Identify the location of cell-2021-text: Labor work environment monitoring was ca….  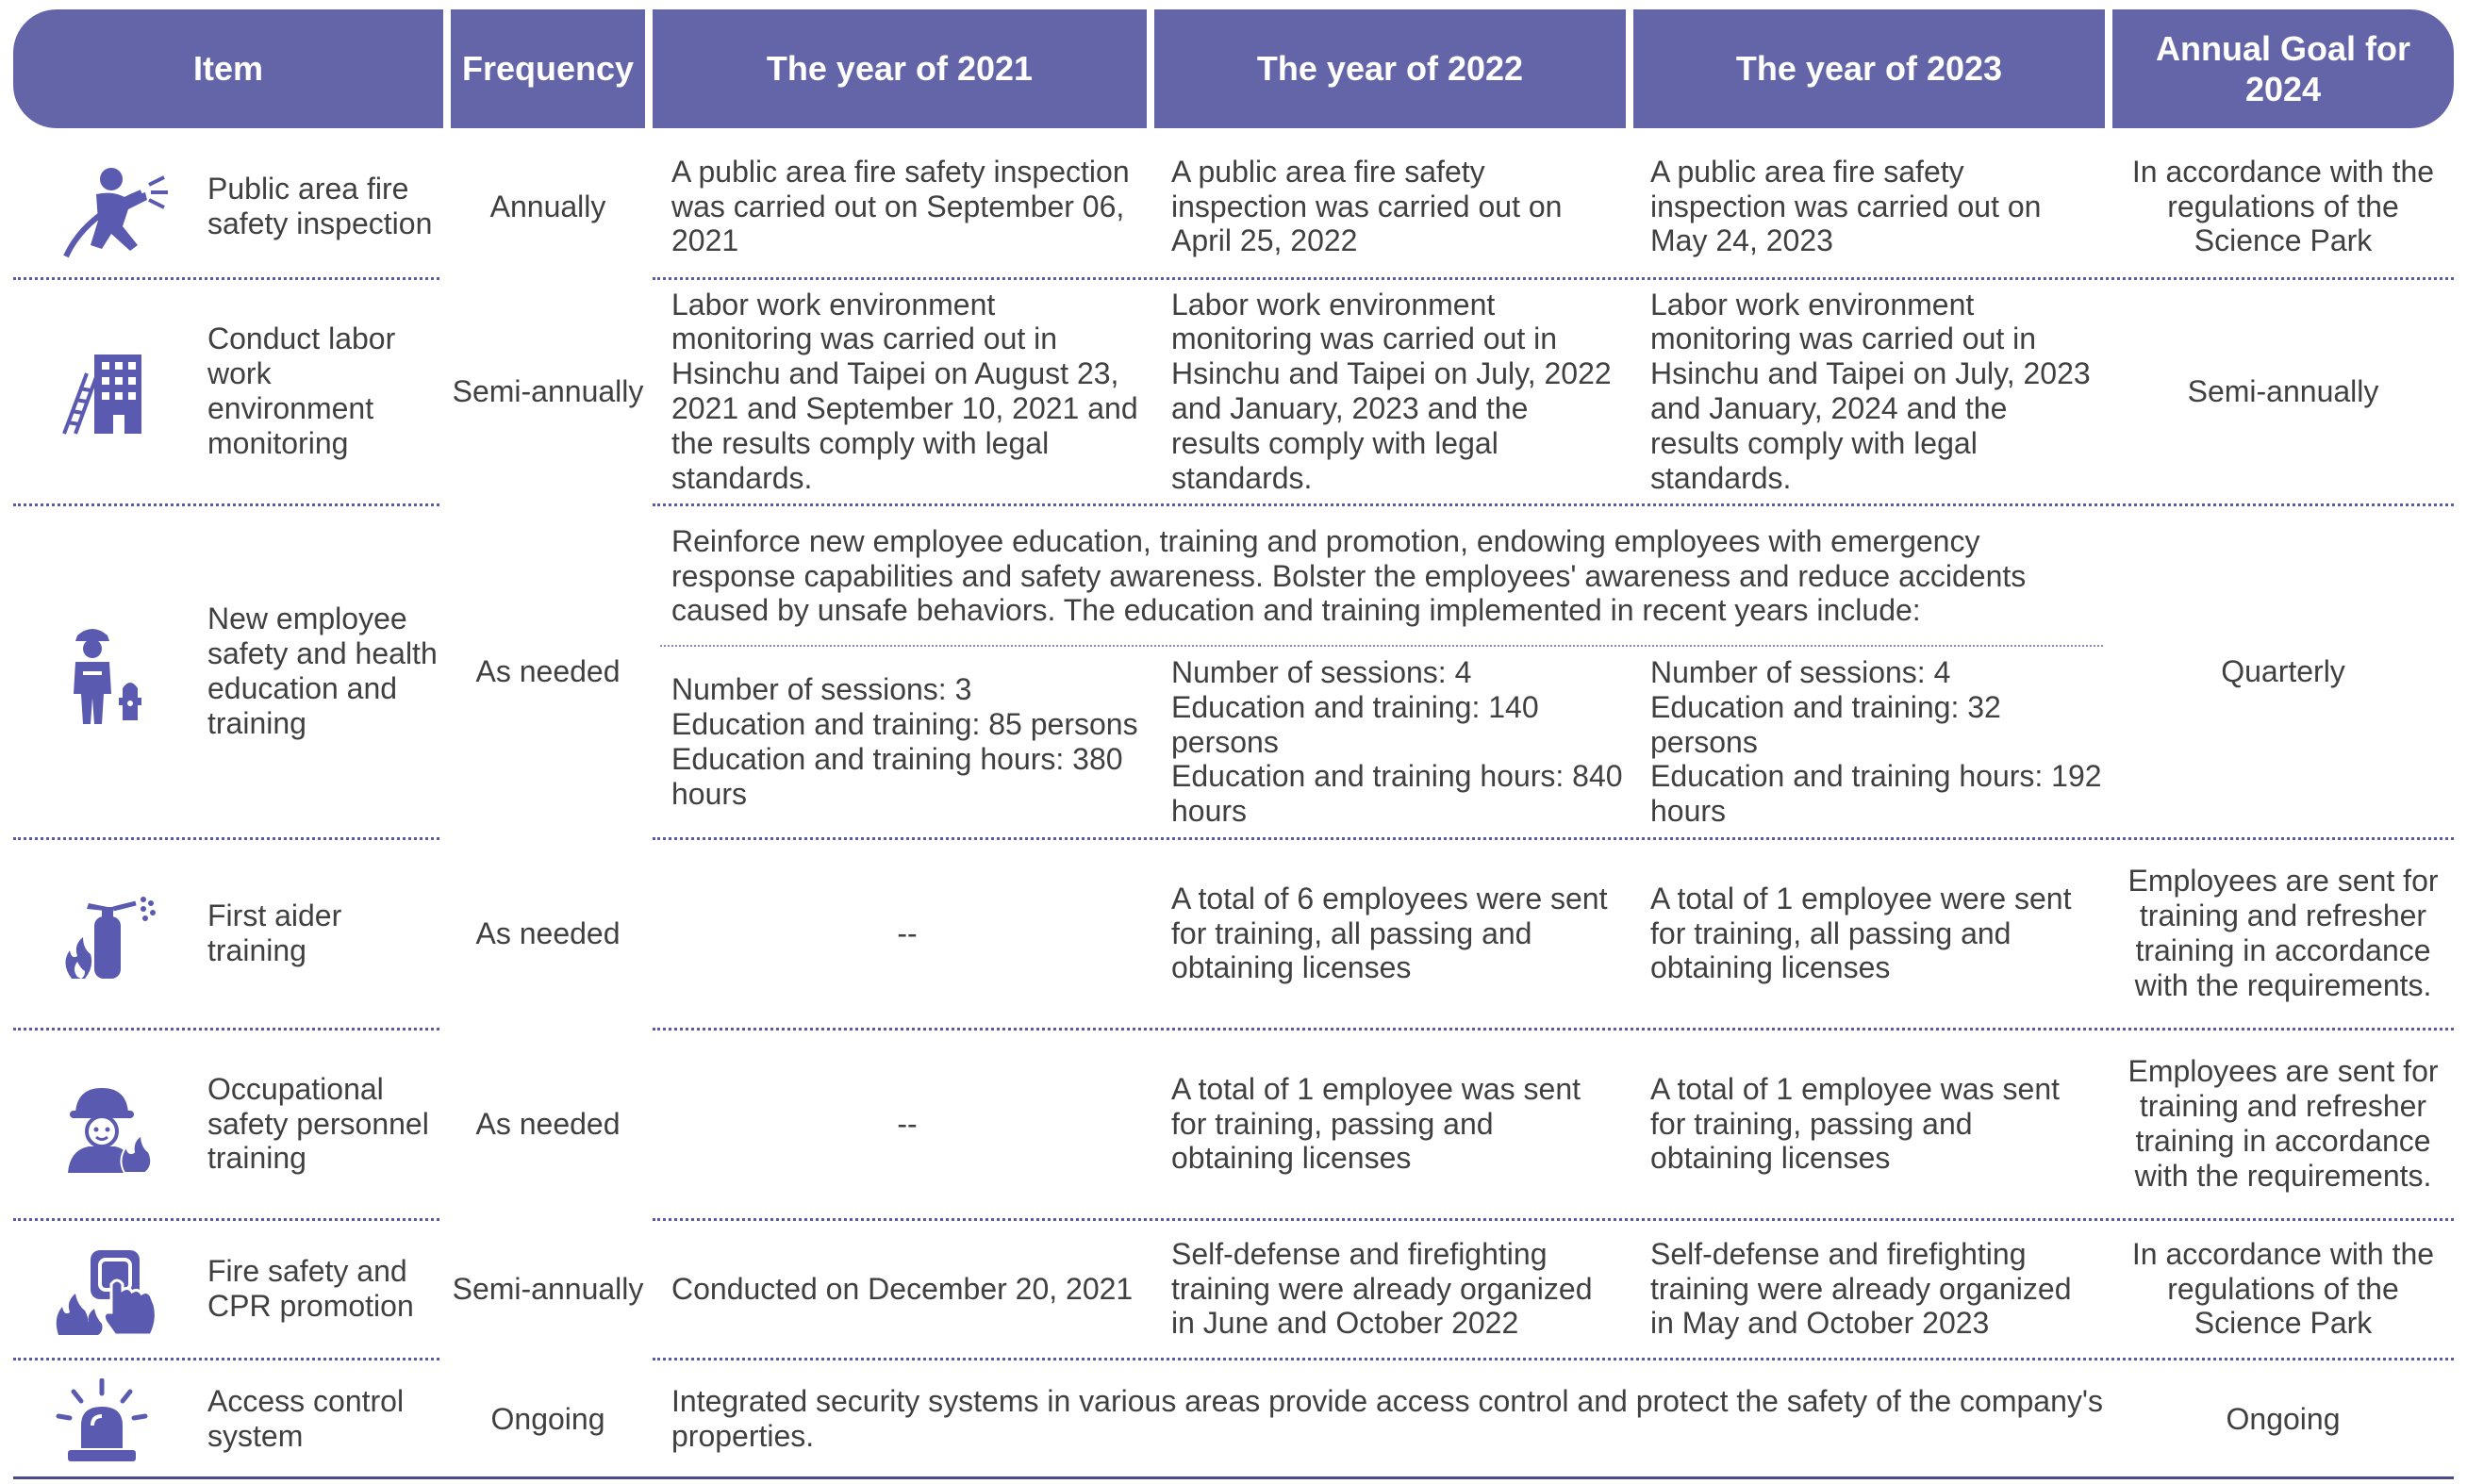
(905, 391).